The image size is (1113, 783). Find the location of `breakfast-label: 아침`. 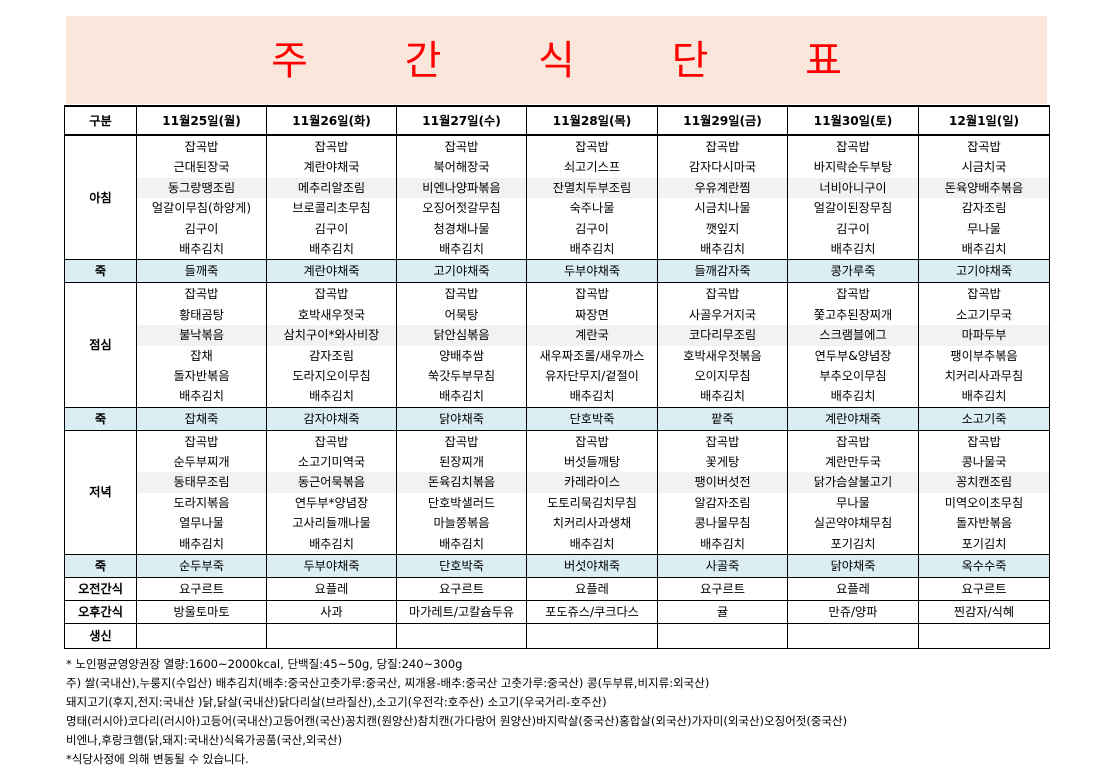

breakfast-label: 아침 is located at coordinates (100, 197).